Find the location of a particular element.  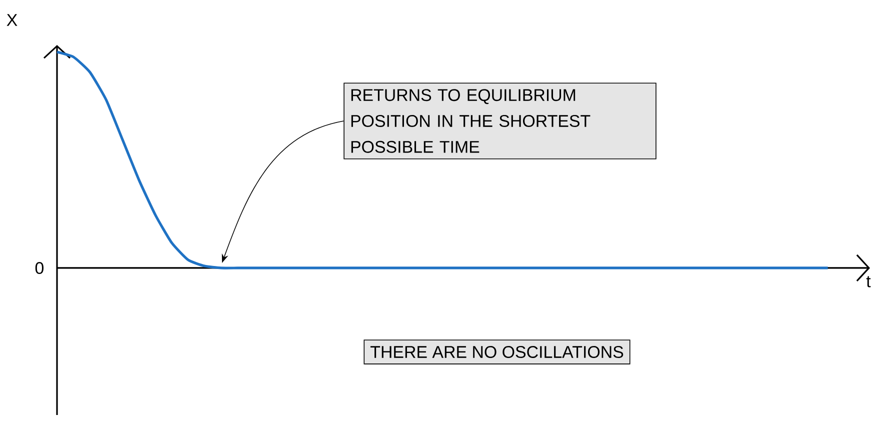

text: THERE ARE NO OSCILLATIONS is located at coordinates (497, 352).